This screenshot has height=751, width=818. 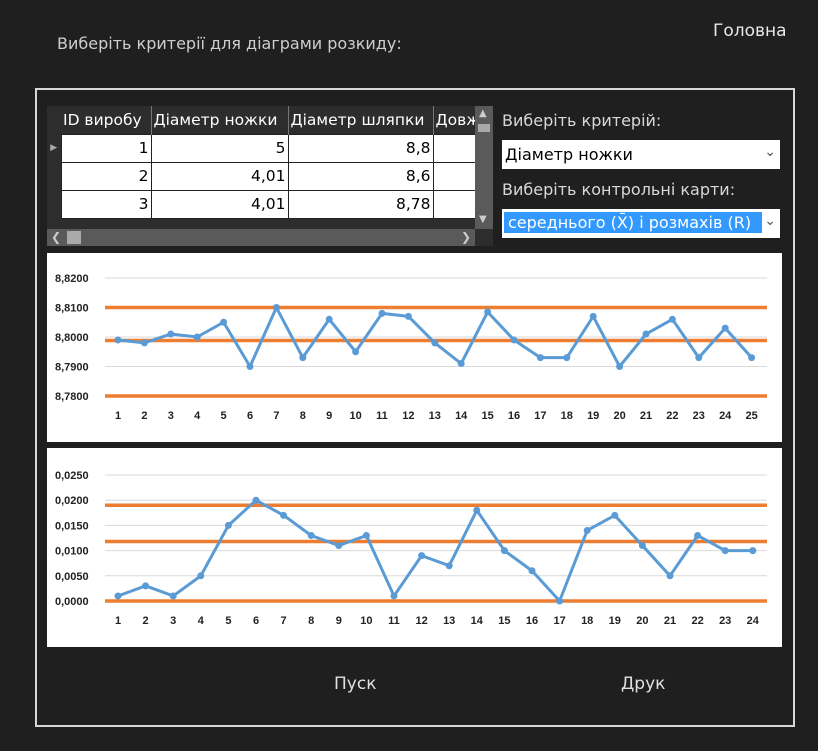 What do you see at coordinates (360, 148) in the screenshot?
I see `table-cell: 8,8` at bounding box center [360, 148].